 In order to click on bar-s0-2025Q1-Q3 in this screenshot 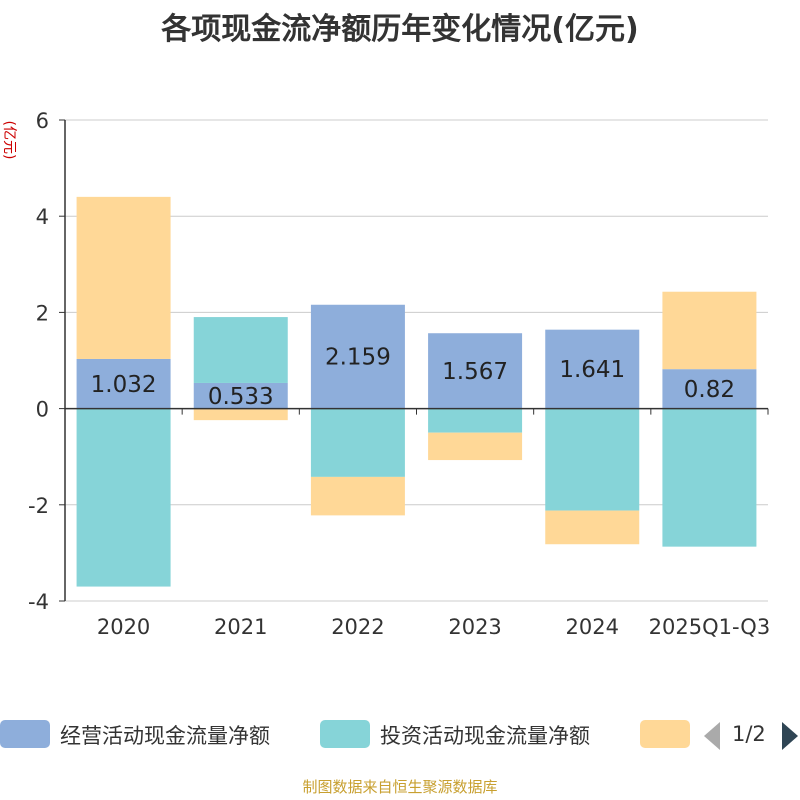, I will do `click(709, 389)`.